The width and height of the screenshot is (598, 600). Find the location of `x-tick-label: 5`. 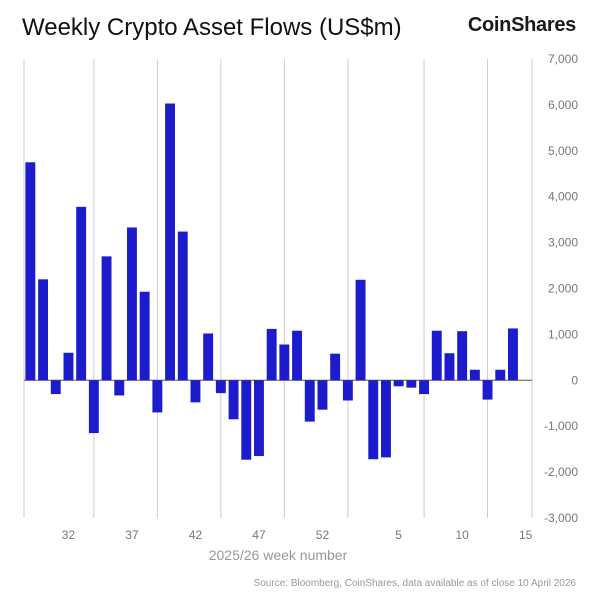

x-tick-label: 5 is located at coordinates (398, 535).